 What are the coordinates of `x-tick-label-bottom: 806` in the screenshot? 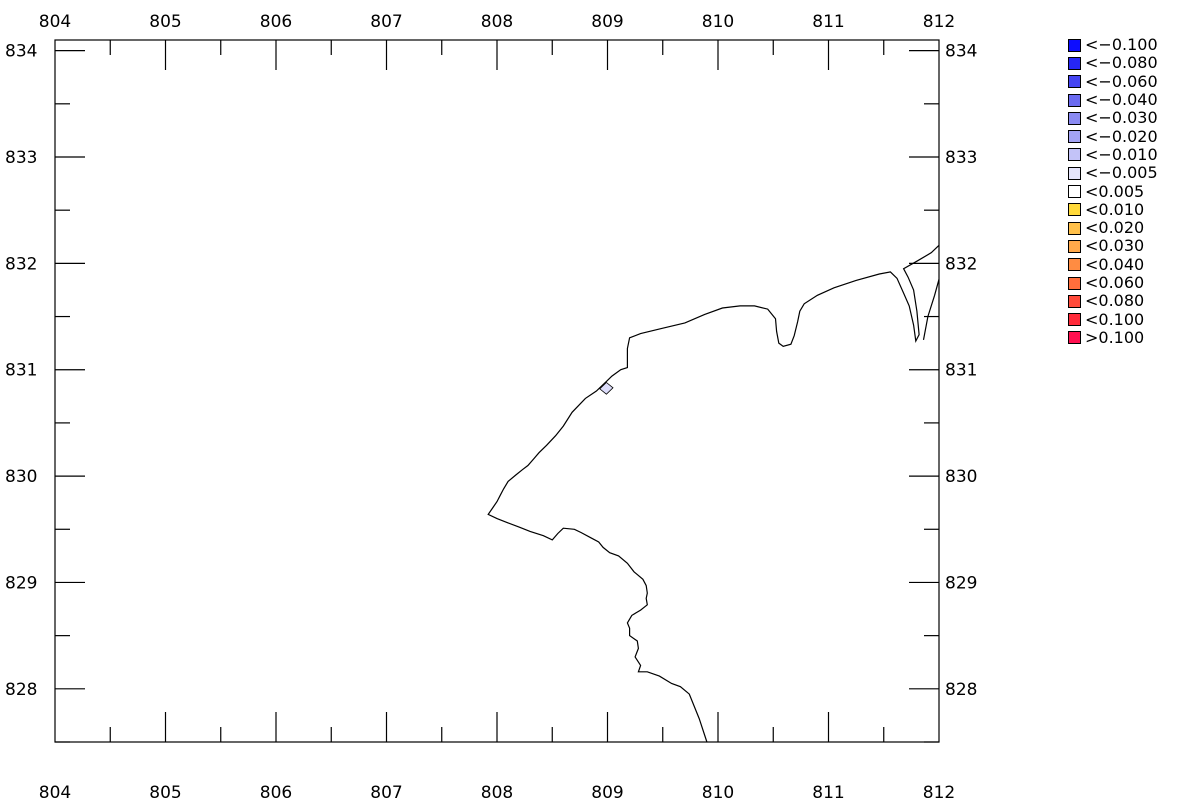 It's located at (276, 793).